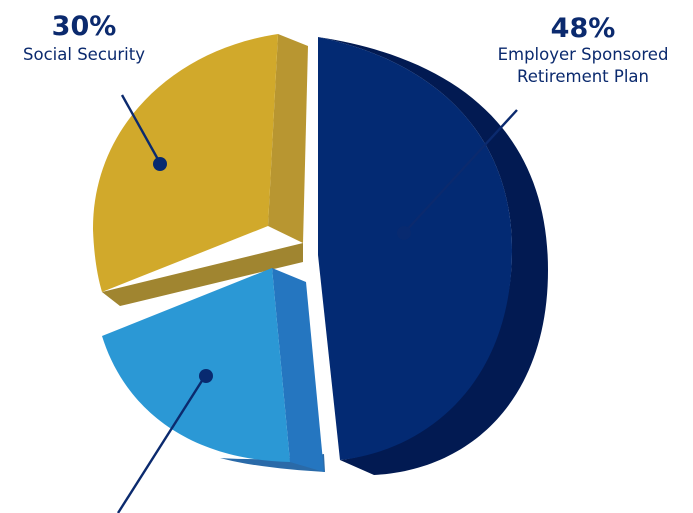 This screenshot has height=513, width=693. What do you see at coordinates (404, 233) in the screenshot?
I see `leader-dot-employer` at bounding box center [404, 233].